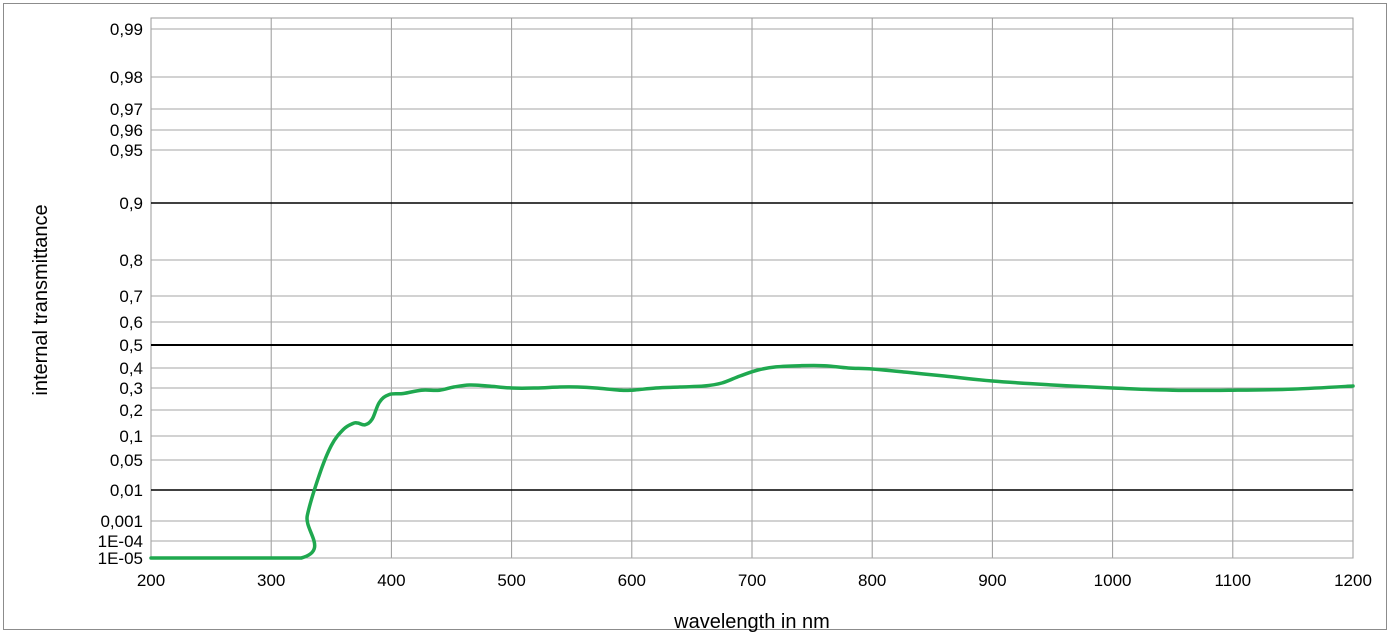 The image size is (1392, 632). I want to click on y-axis-title: internal transmittance, so click(41, 299).